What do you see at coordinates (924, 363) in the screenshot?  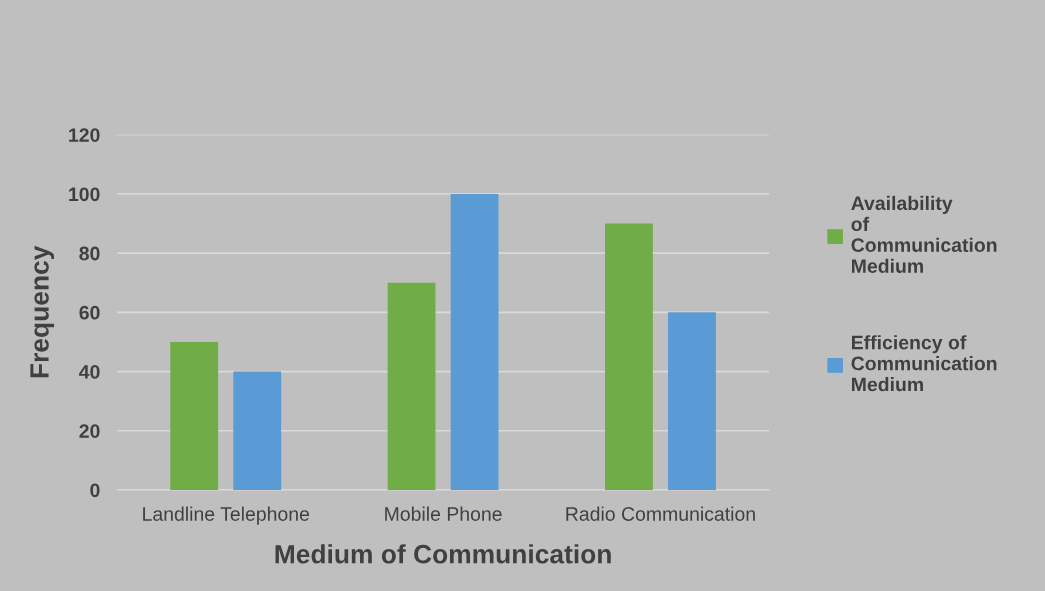 I see `legend-label: Efficiency of Communication Medium` at bounding box center [924, 363].